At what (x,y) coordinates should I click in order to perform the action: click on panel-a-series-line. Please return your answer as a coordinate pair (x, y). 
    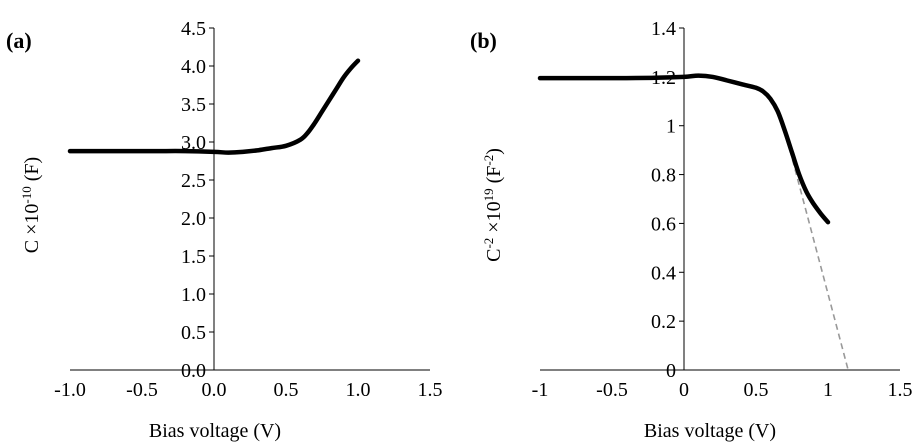
    Looking at the image, I should click on (214, 106).